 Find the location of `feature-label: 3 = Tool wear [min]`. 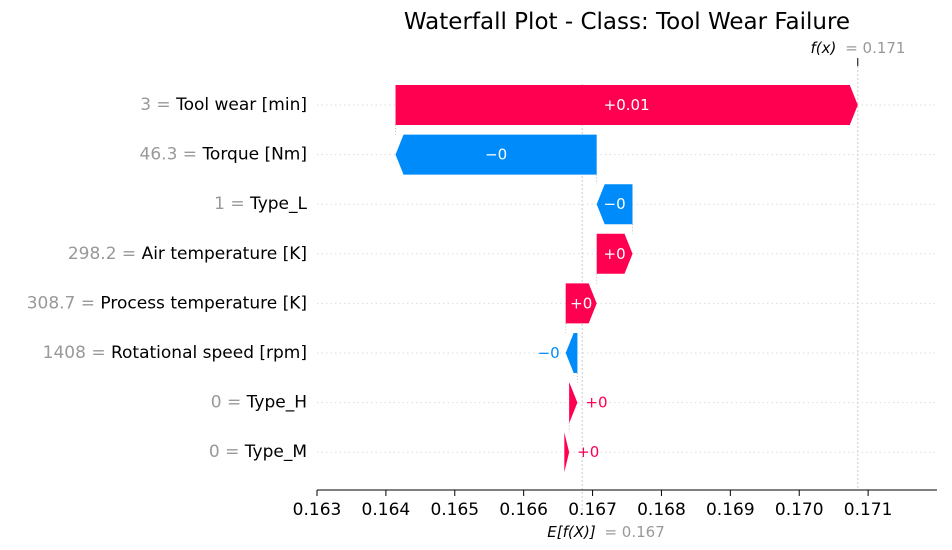

feature-label: 3 = Tool wear [min] is located at coordinates (223, 105).